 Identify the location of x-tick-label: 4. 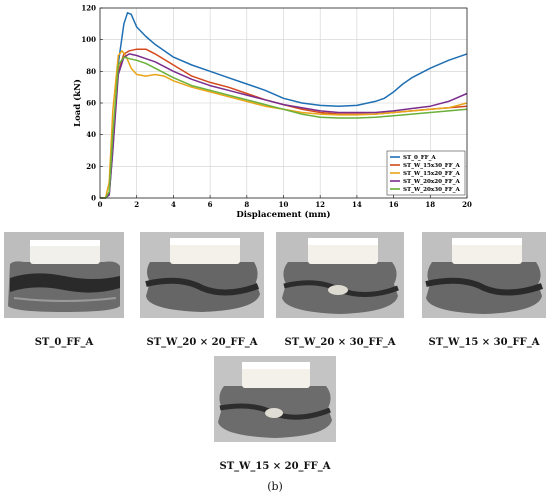
(173, 204).